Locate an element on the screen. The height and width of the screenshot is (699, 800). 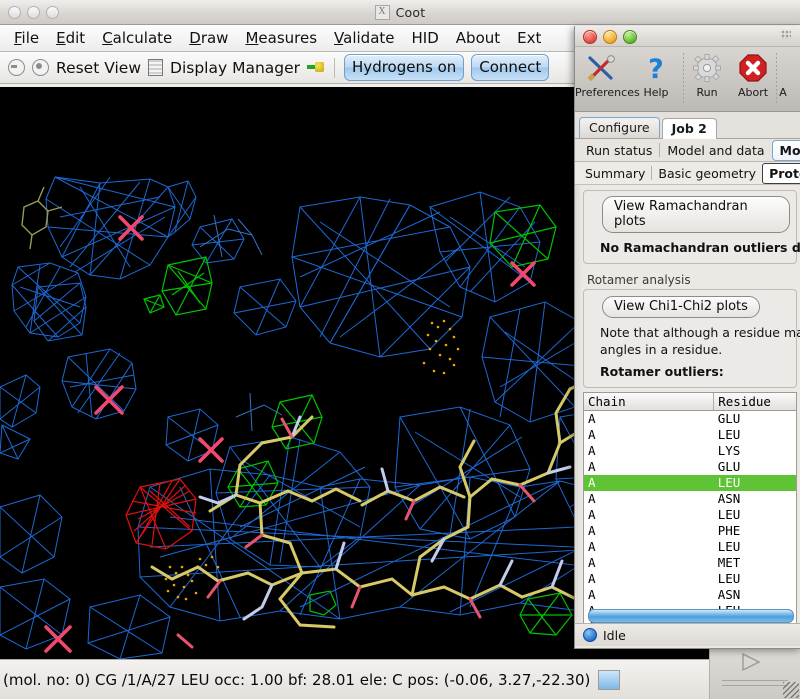
toolbar-grip-dots is located at coordinates (786, 34).